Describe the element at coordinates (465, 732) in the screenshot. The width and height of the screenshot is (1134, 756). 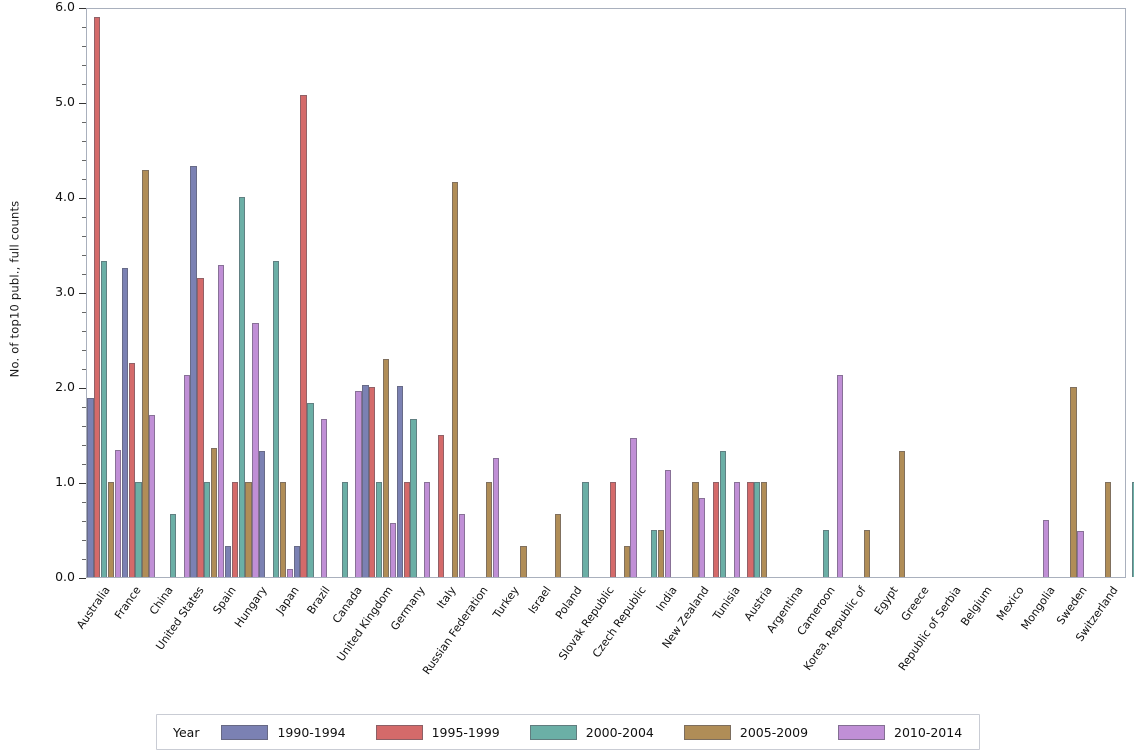
I see `legend-label: 1995-1999` at that location.